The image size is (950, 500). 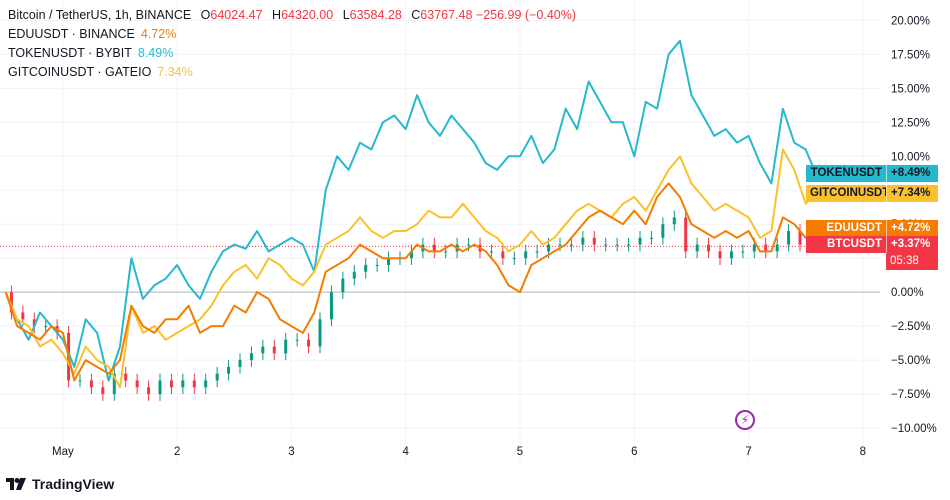 What do you see at coordinates (910, 361) in the screenshot?
I see `y-tick-label: −5.00%` at bounding box center [910, 361].